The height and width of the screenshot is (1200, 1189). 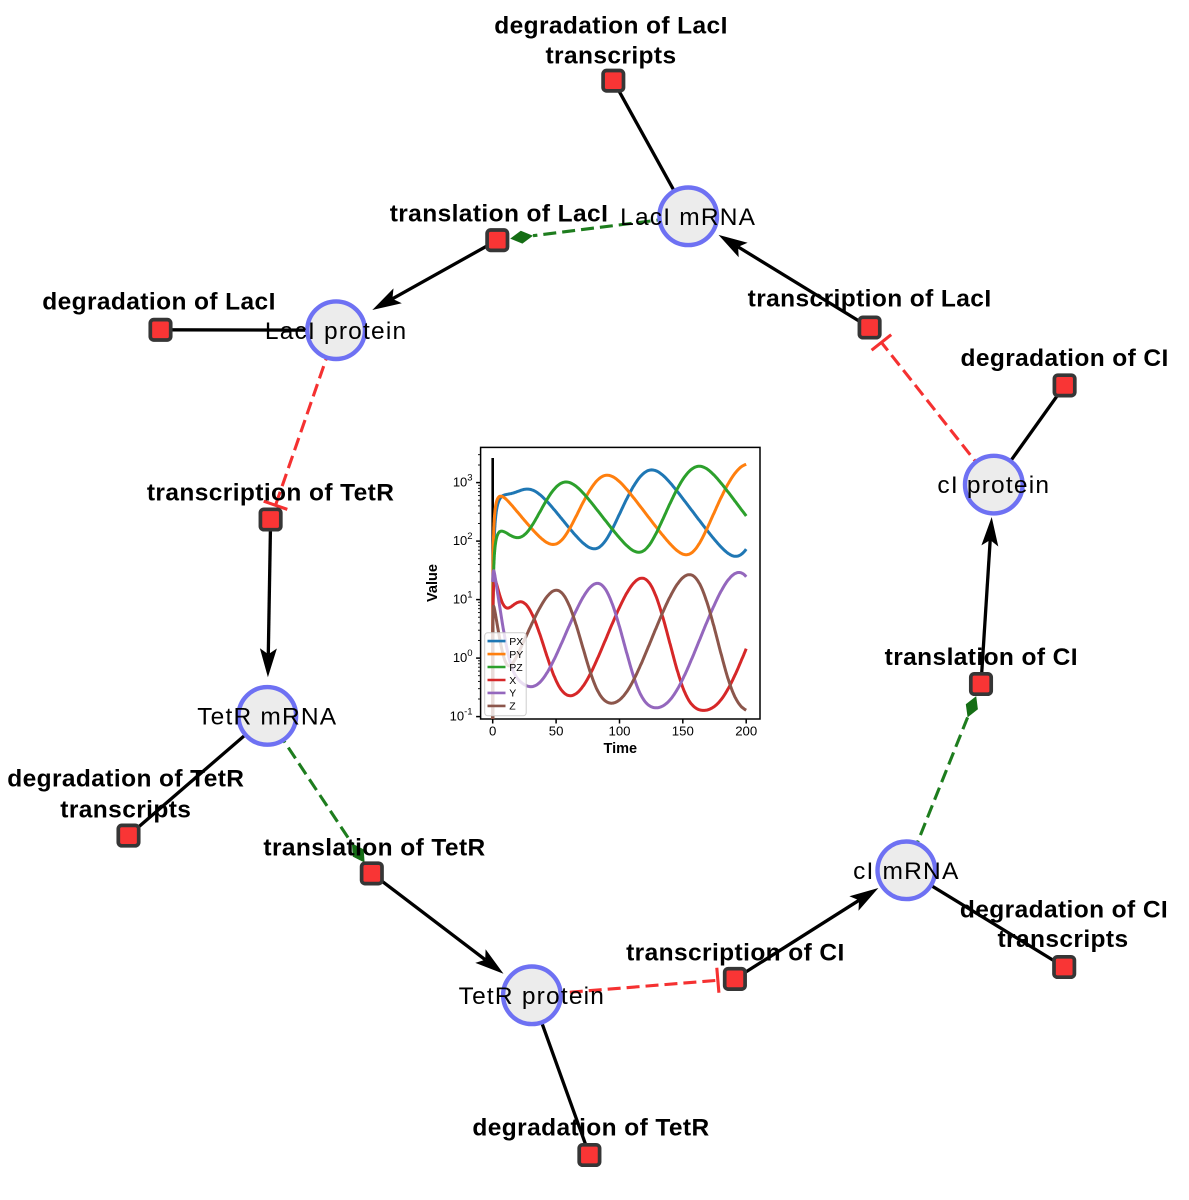 I want to click on svg-text: 100, so click(x=619, y=731).